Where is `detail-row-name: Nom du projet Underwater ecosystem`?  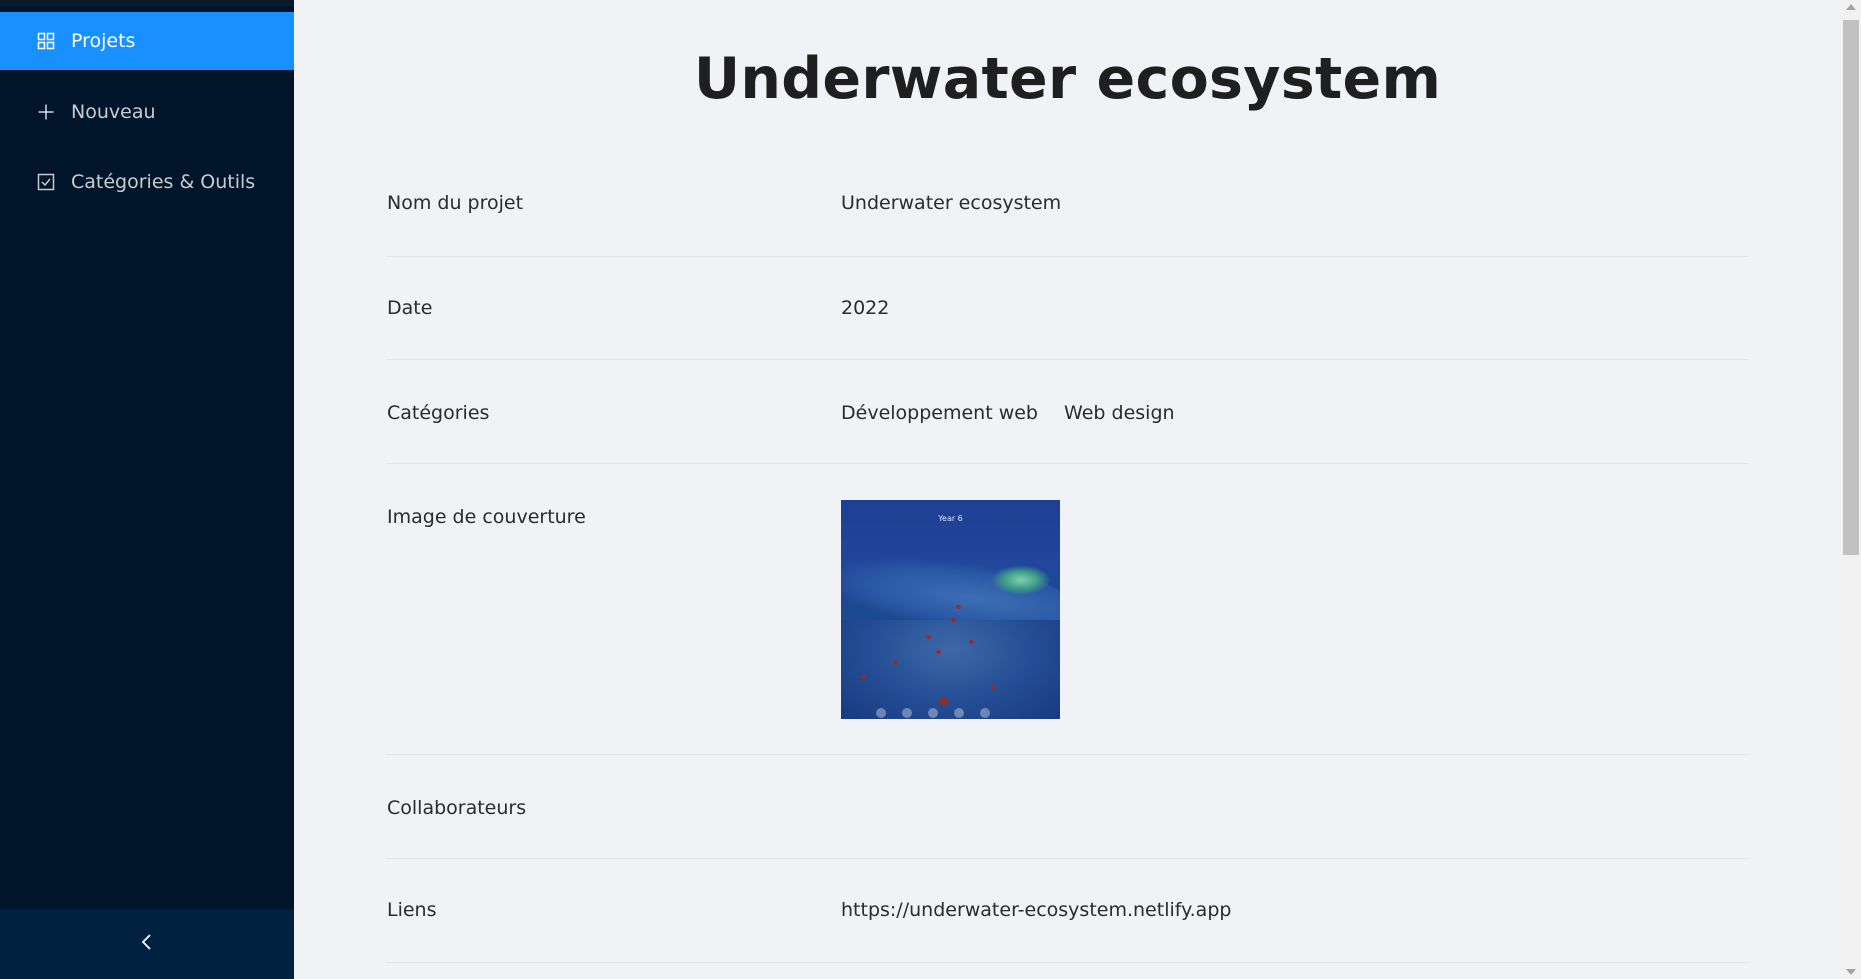
detail-row-name: Nom du projet Underwater ecosystem is located at coordinates (1067, 204).